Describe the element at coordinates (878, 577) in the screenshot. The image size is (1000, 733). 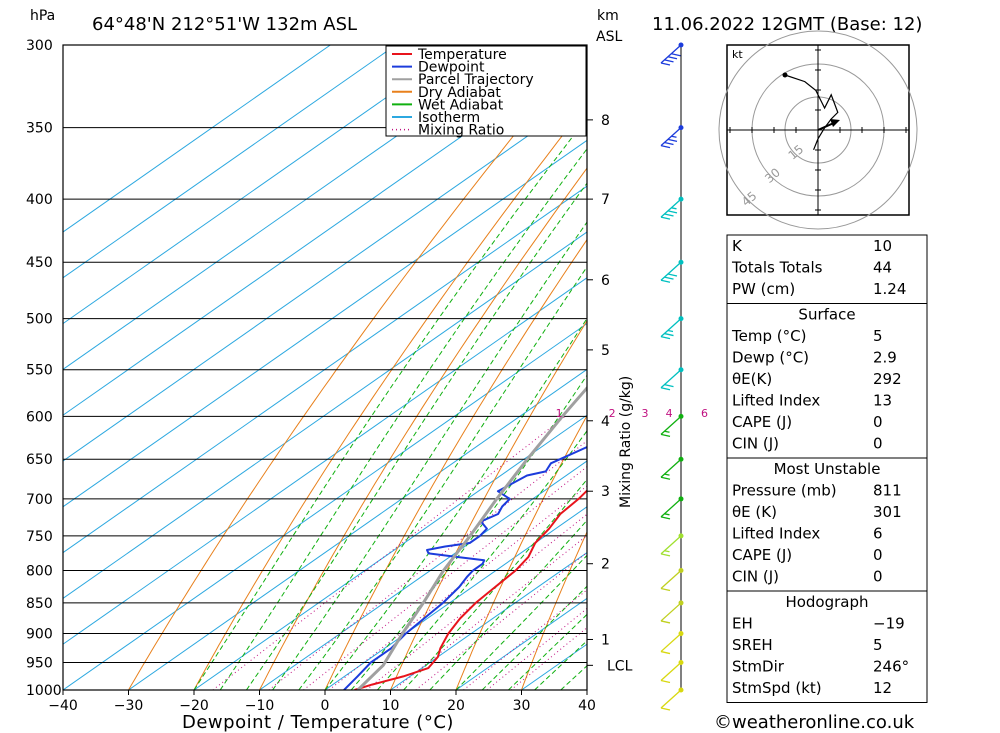
I see `stat-value: 0` at that location.